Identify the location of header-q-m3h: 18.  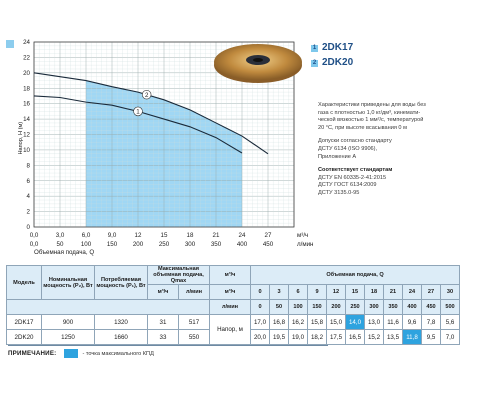
(374, 292).